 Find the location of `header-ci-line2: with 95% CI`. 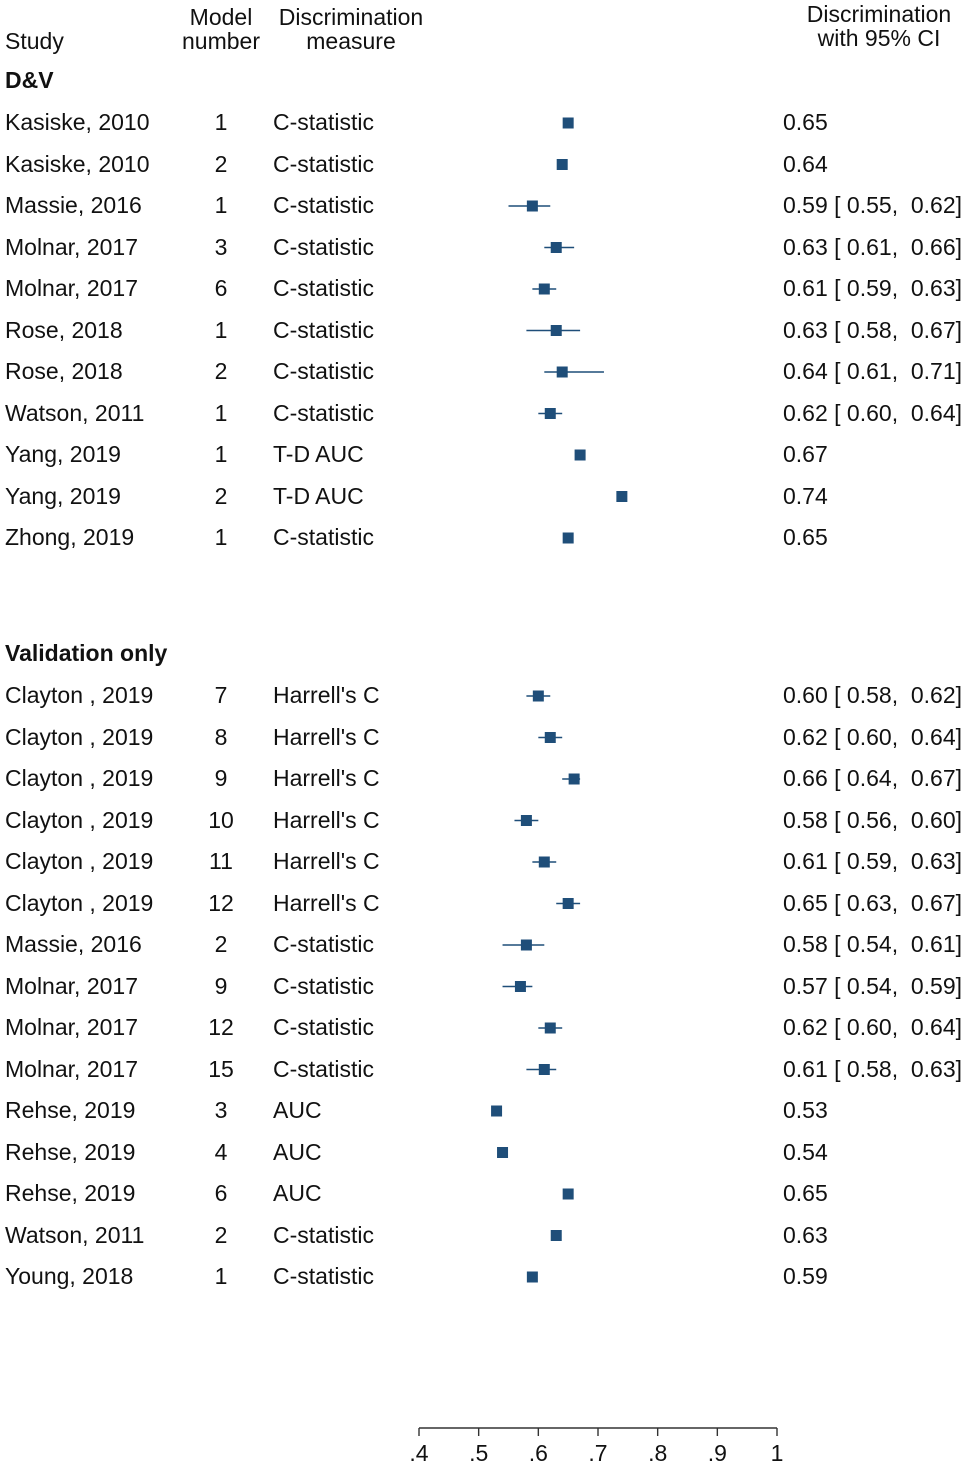

header-ci-line2: with 95% CI is located at coordinates (879, 38).